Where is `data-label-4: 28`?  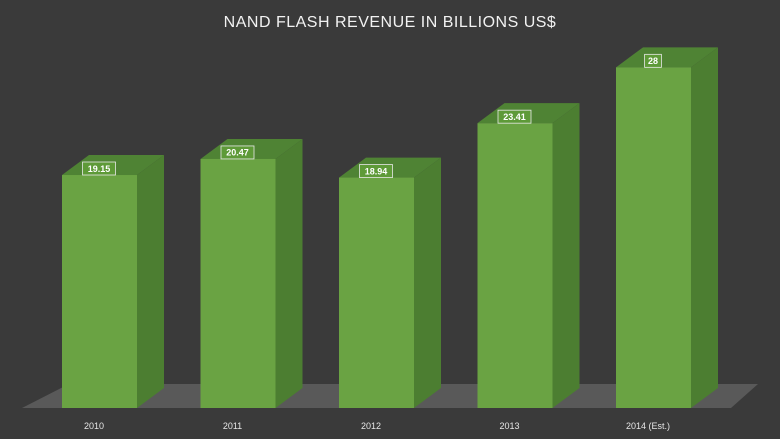 data-label-4: 28 is located at coordinates (653, 60).